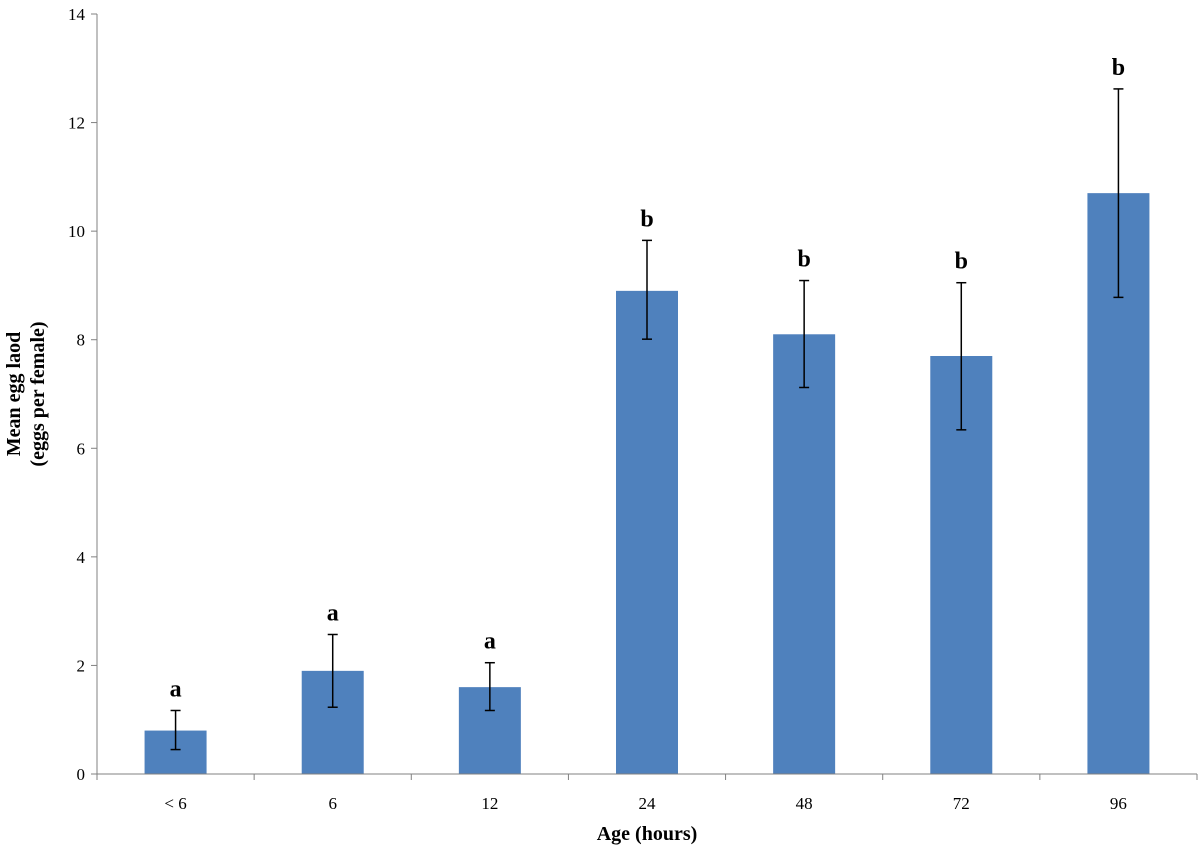 This screenshot has width=1200, height=849. Describe the element at coordinates (81, 665) in the screenshot. I see `y-tick-label: 2` at that location.